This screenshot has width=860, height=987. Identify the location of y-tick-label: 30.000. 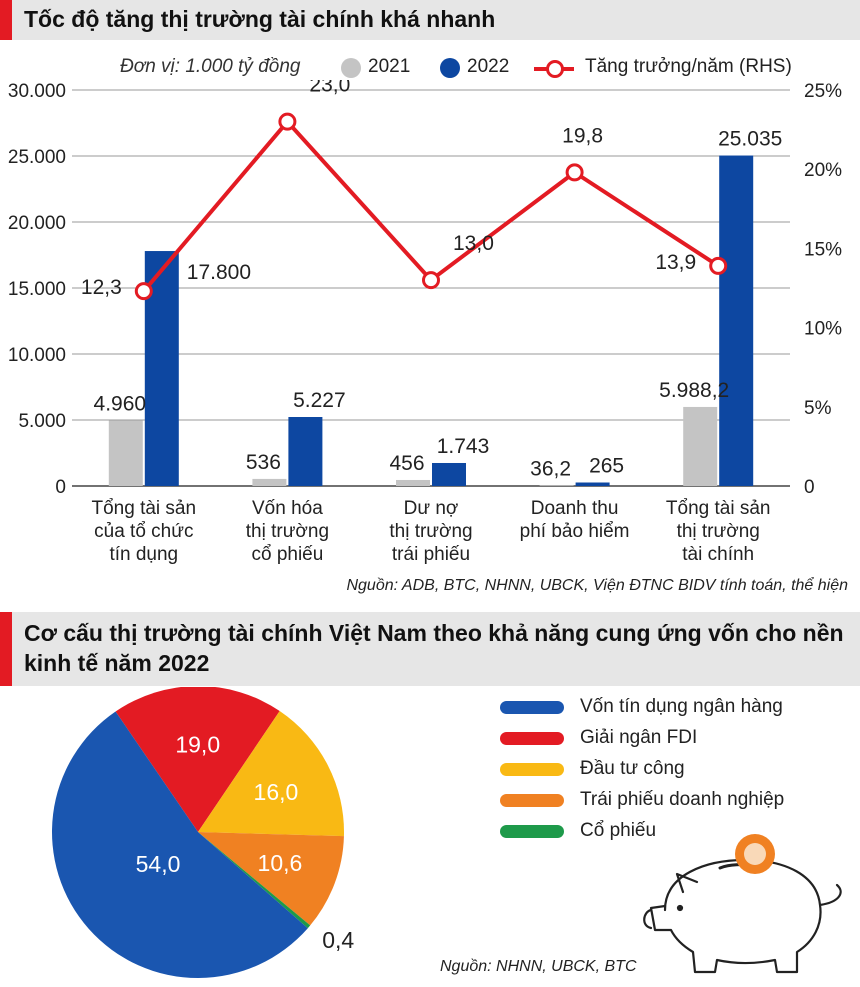
(37, 91).